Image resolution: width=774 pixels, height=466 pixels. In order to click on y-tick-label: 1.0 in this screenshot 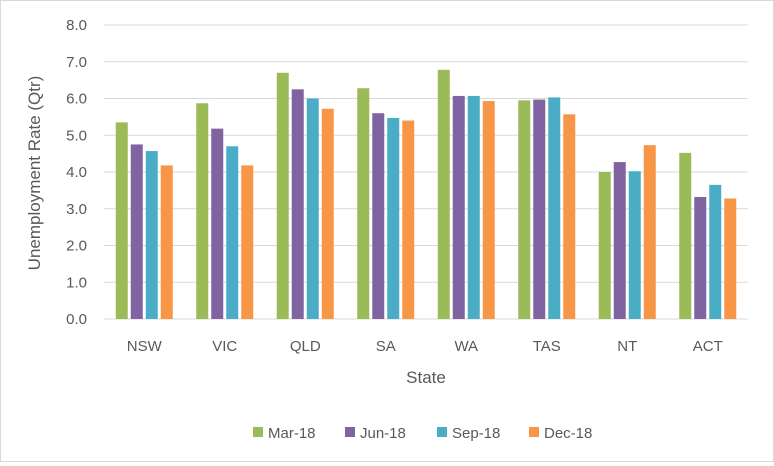, I will do `click(76, 282)`.